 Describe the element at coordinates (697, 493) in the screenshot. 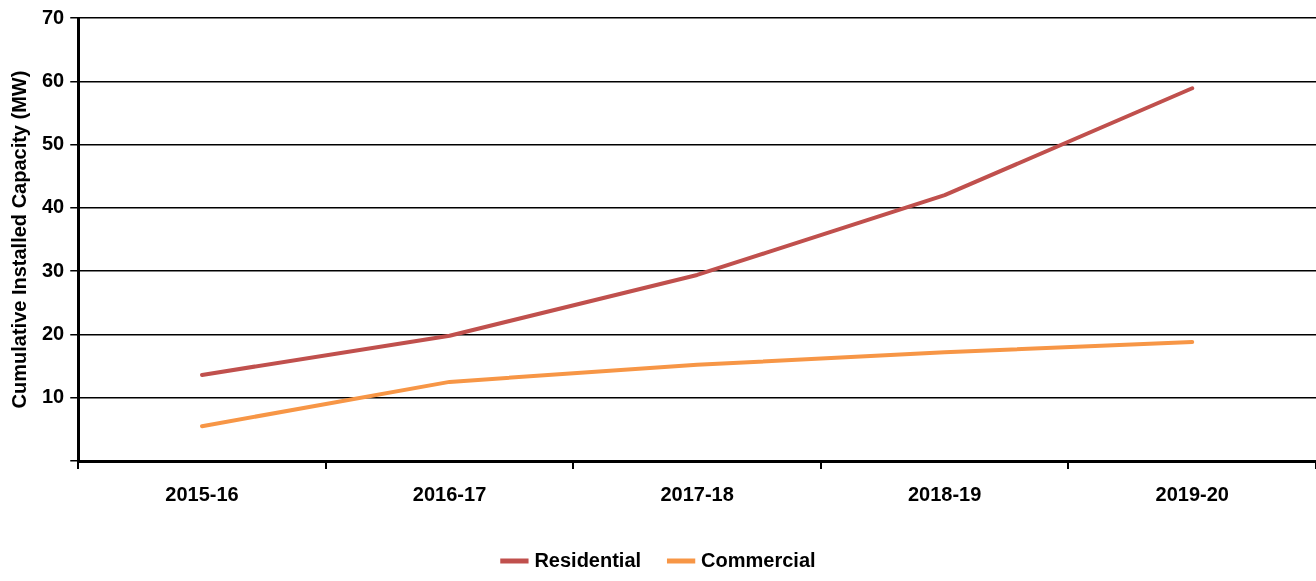

I see `x-tick-label: 2017-18` at that location.